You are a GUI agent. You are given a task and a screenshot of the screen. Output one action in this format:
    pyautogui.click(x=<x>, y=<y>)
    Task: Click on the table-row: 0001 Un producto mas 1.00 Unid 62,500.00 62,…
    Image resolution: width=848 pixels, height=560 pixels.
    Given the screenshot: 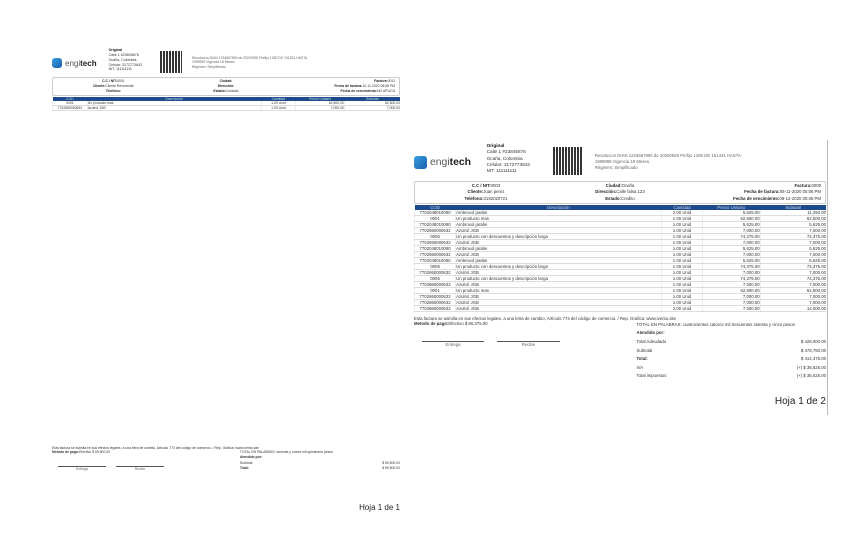 What is the action you would take?
    pyautogui.click(x=226, y=104)
    